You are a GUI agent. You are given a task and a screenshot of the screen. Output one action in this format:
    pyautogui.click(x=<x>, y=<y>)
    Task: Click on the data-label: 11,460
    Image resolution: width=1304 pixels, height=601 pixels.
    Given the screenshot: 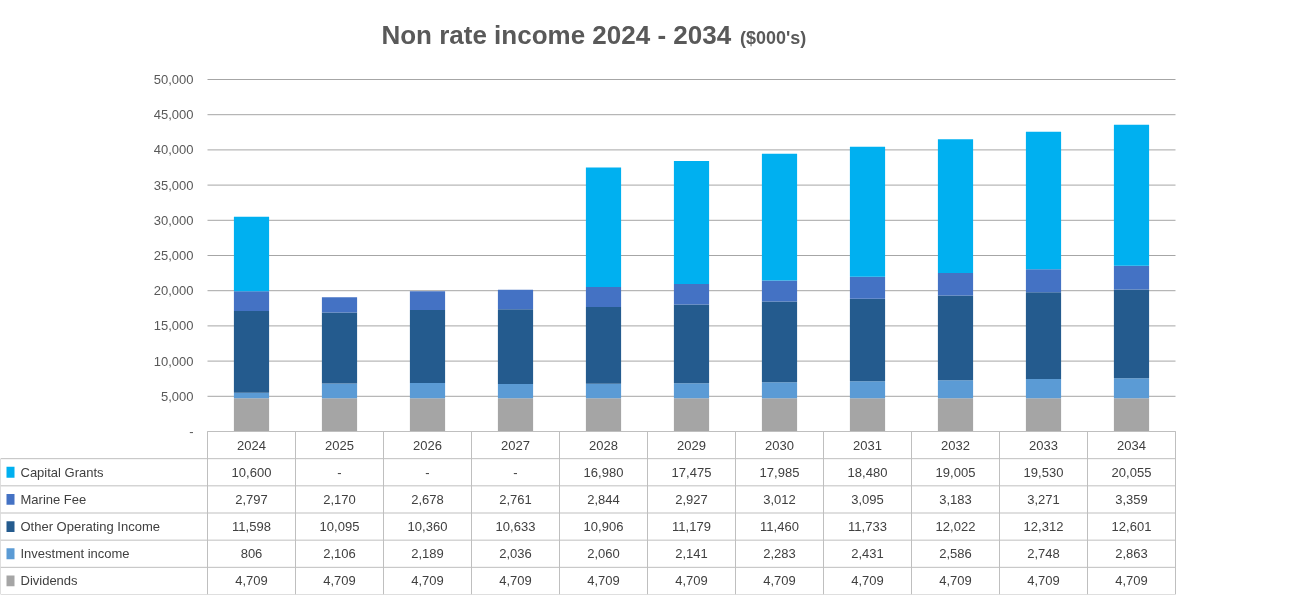 What is the action you would take?
    pyautogui.click(x=779, y=527)
    